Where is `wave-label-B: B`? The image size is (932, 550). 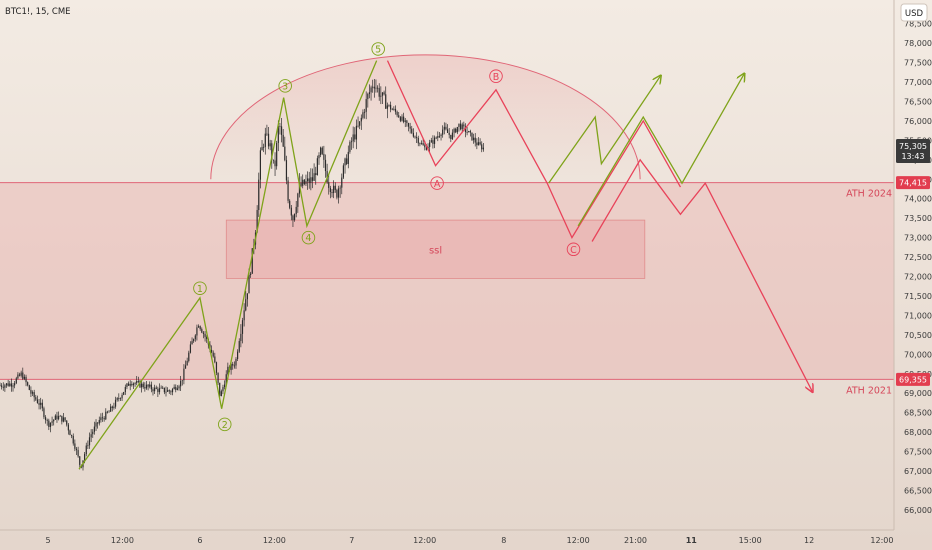
wave-label-B: B is located at coordinates (496, 76).